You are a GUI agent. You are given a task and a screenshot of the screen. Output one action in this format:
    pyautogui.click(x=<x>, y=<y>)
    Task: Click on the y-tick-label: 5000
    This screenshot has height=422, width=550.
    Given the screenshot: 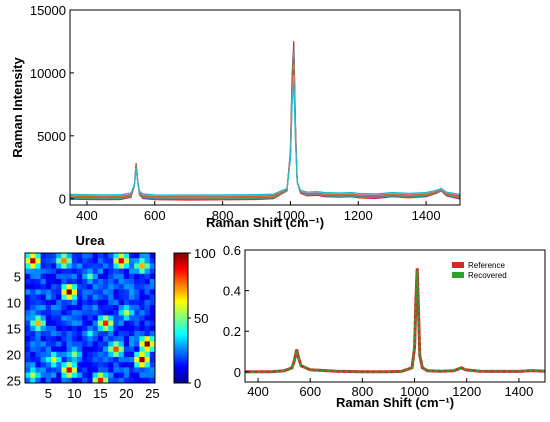 What is the action you would take?
    pyautogui.click(x=51, y=136)
    